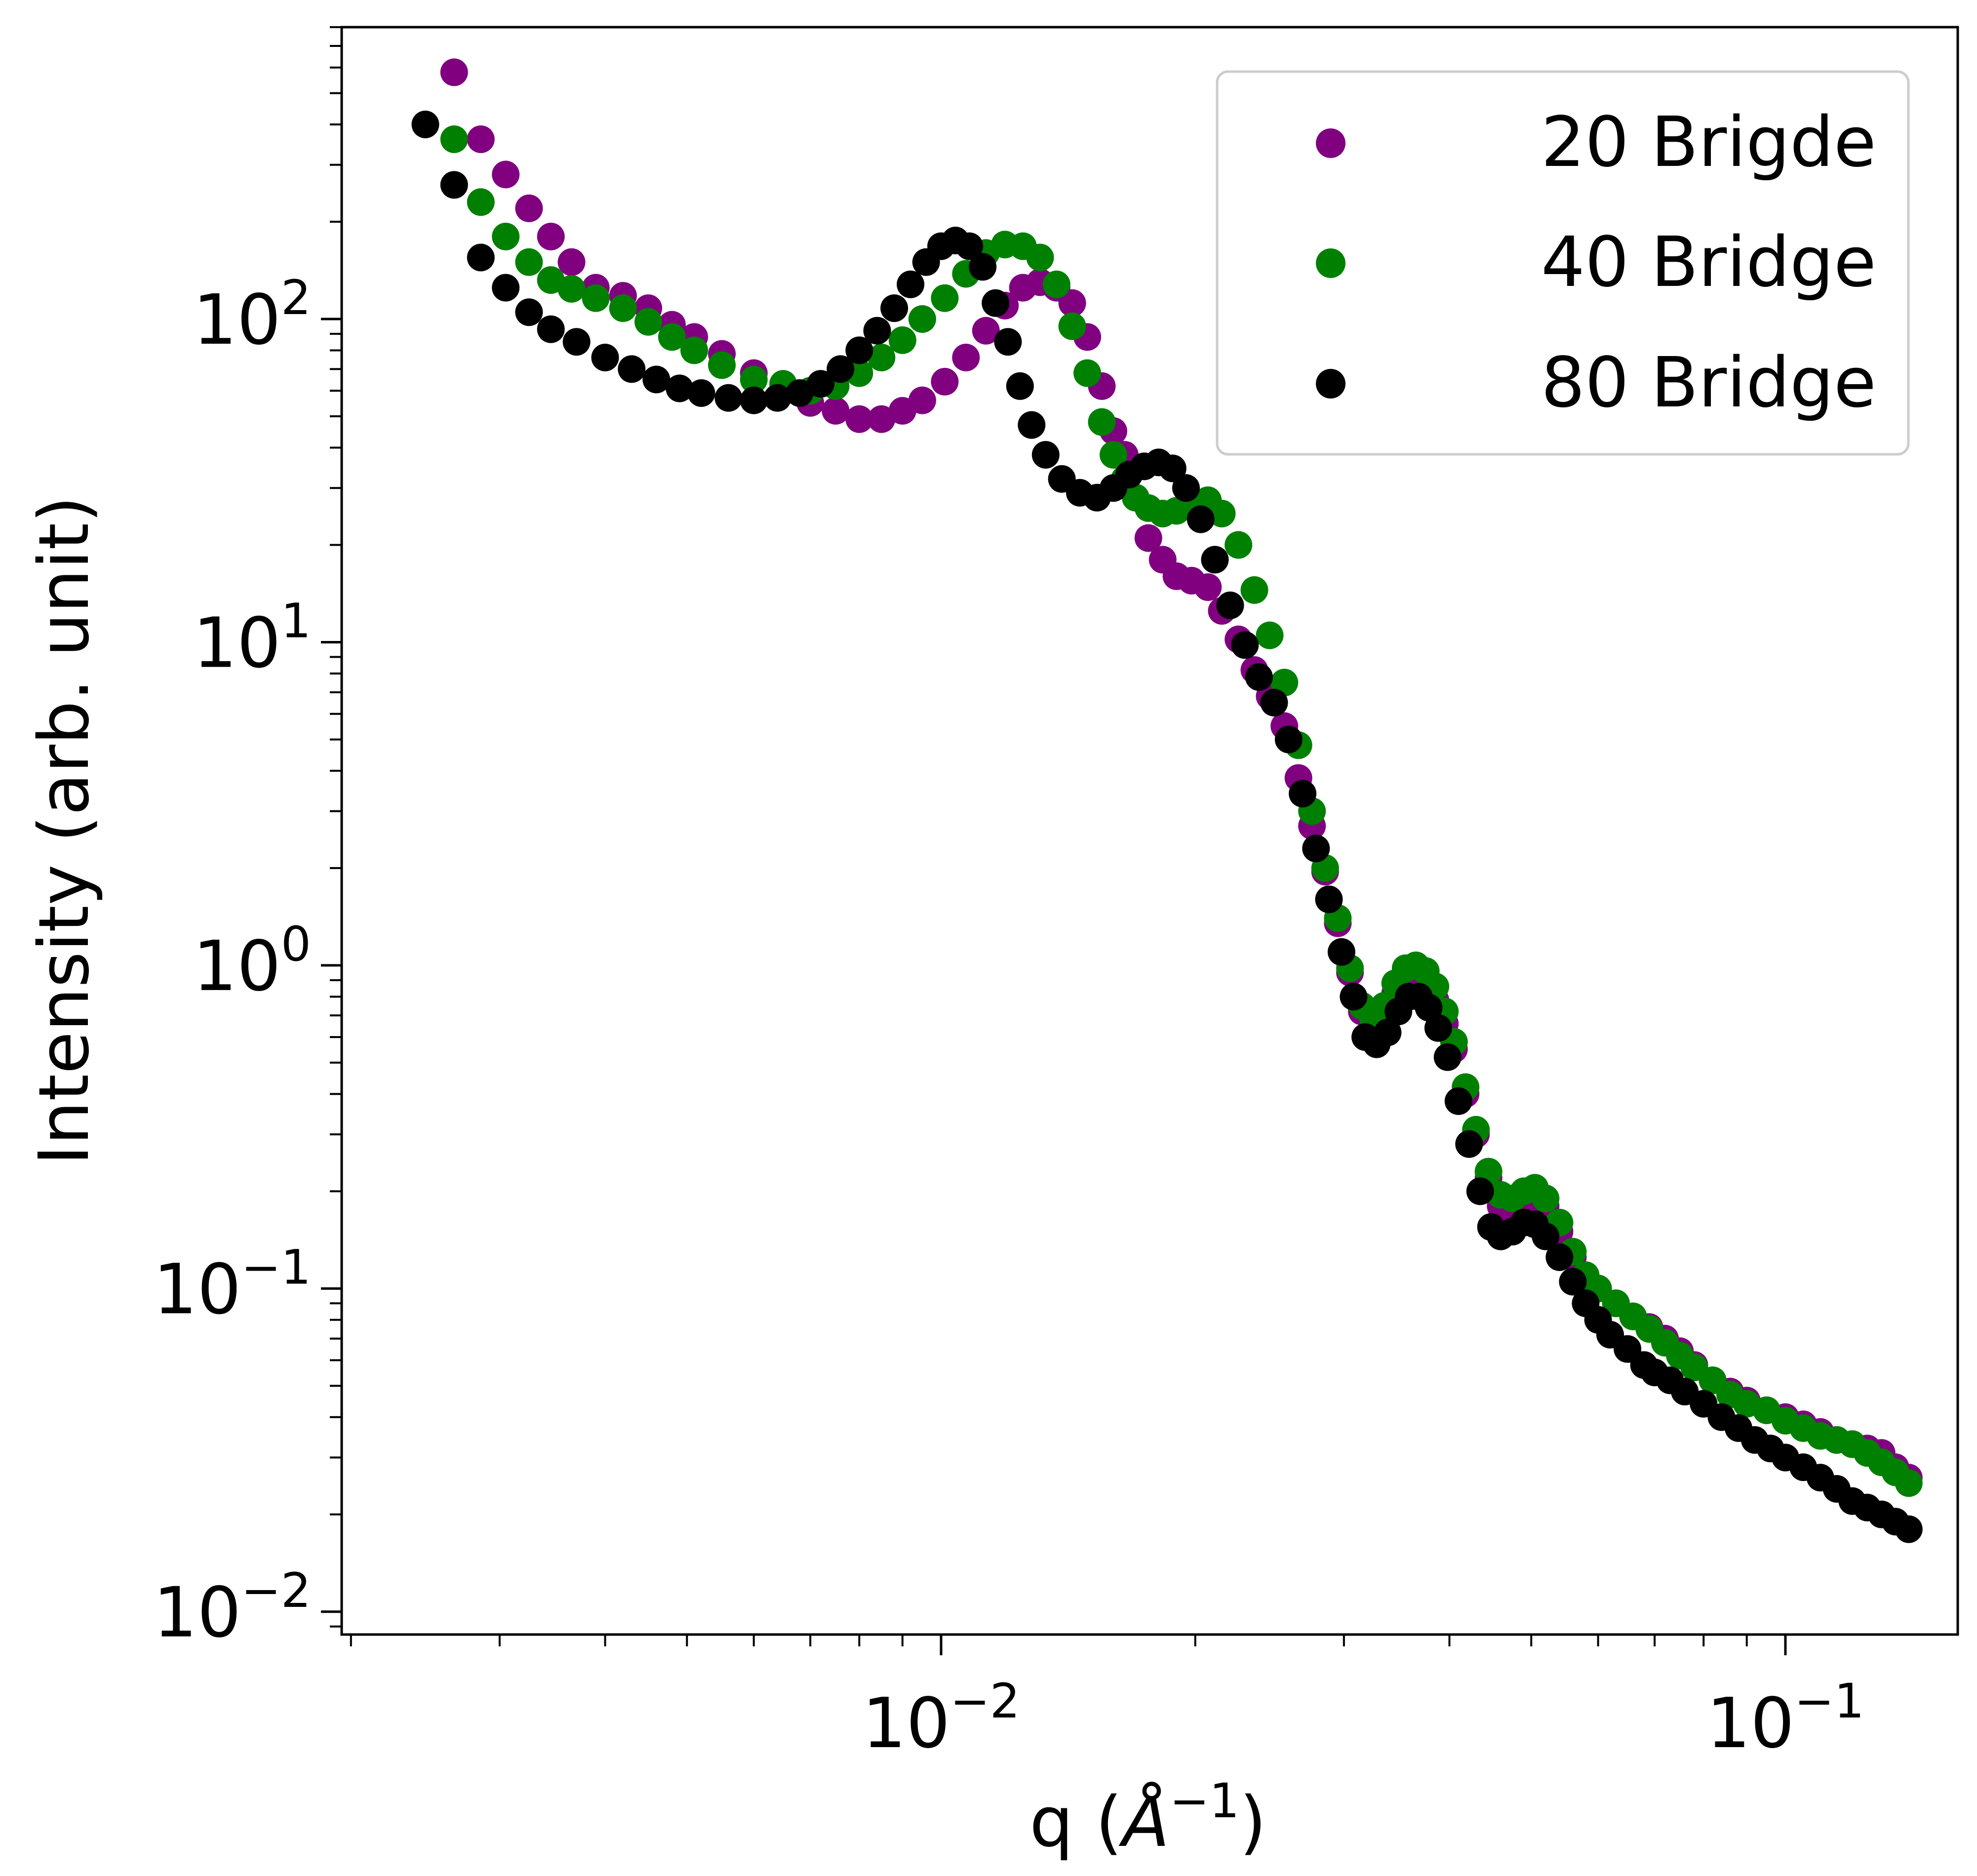 The image size is (1977, 1876). I want to click on y-tick-label: 10¹, so click(252, 638).